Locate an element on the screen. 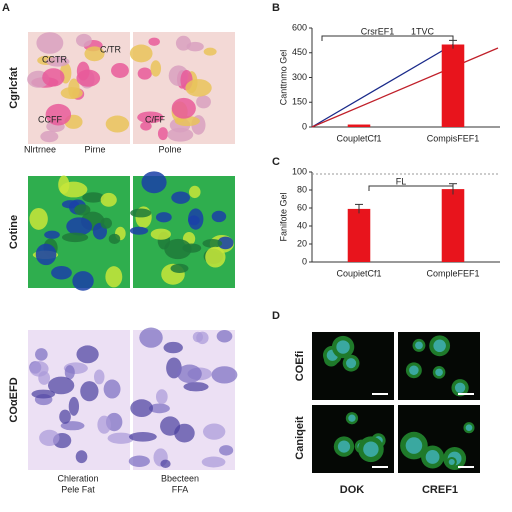 Image resolution: width=512 pixels, height=512 pixels. panel-label: D is located at coordinates (276, 316).